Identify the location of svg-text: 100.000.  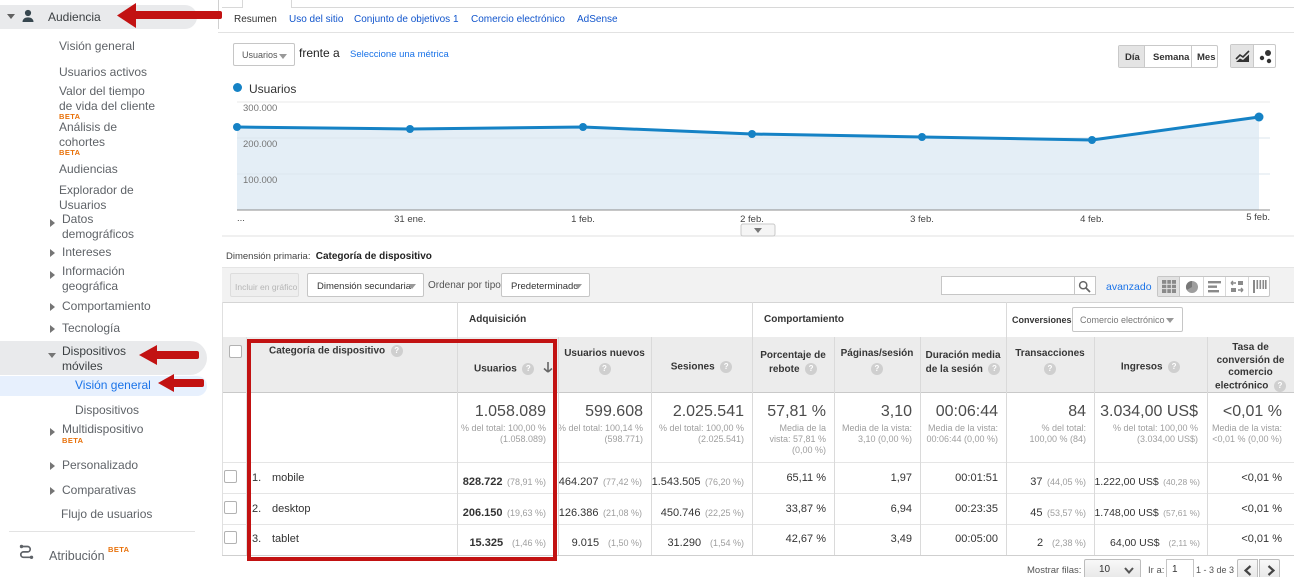
(260, 180).